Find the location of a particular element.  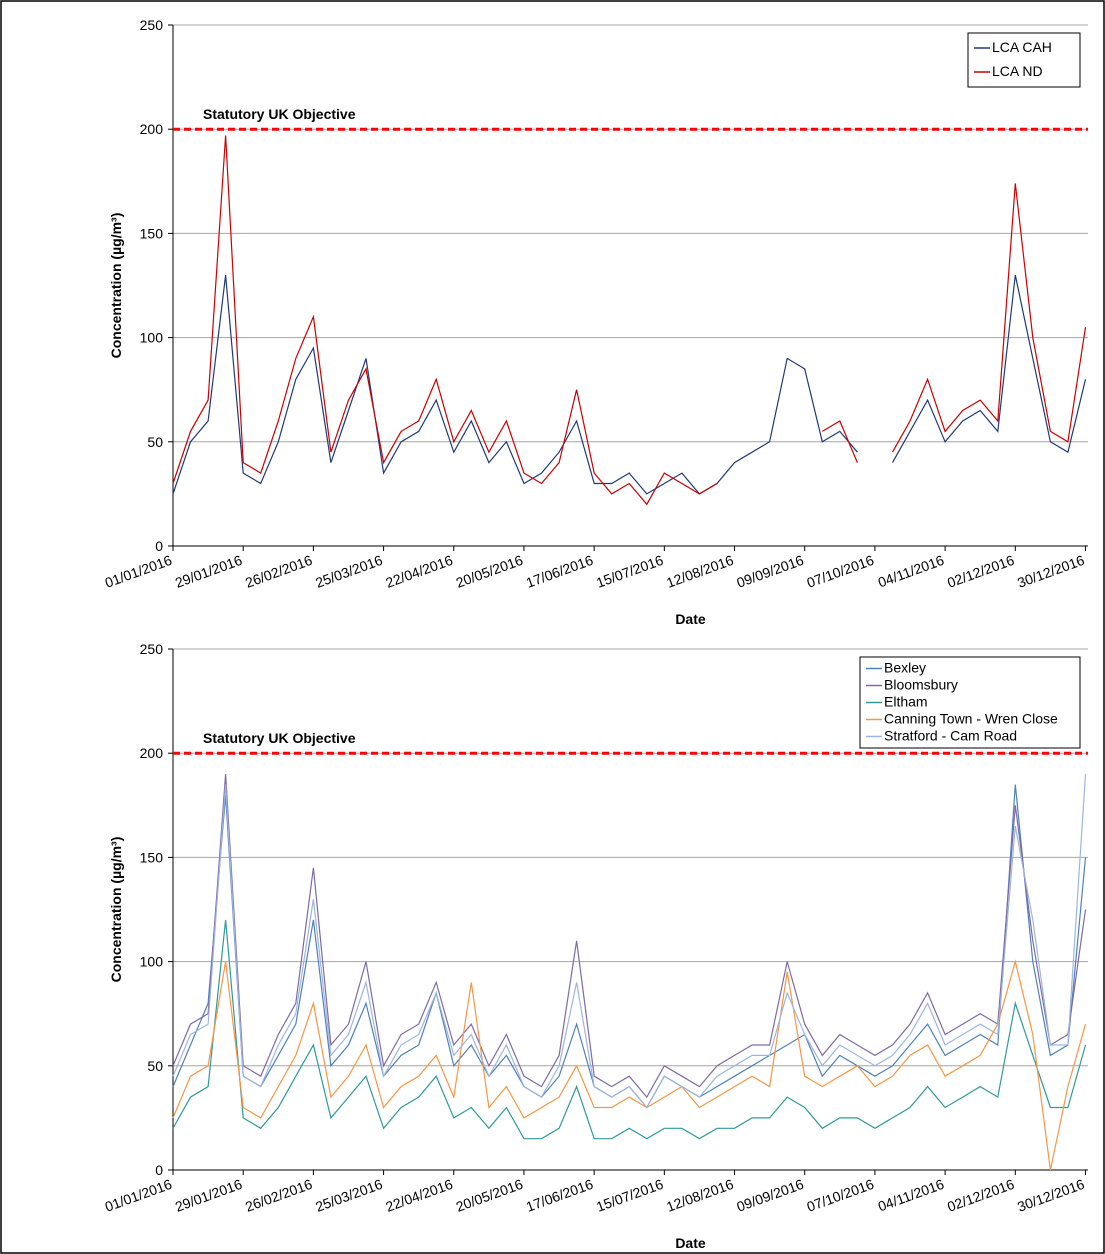

legend-label: Canning Town - Wren Close is located at coordinates (971, 719).